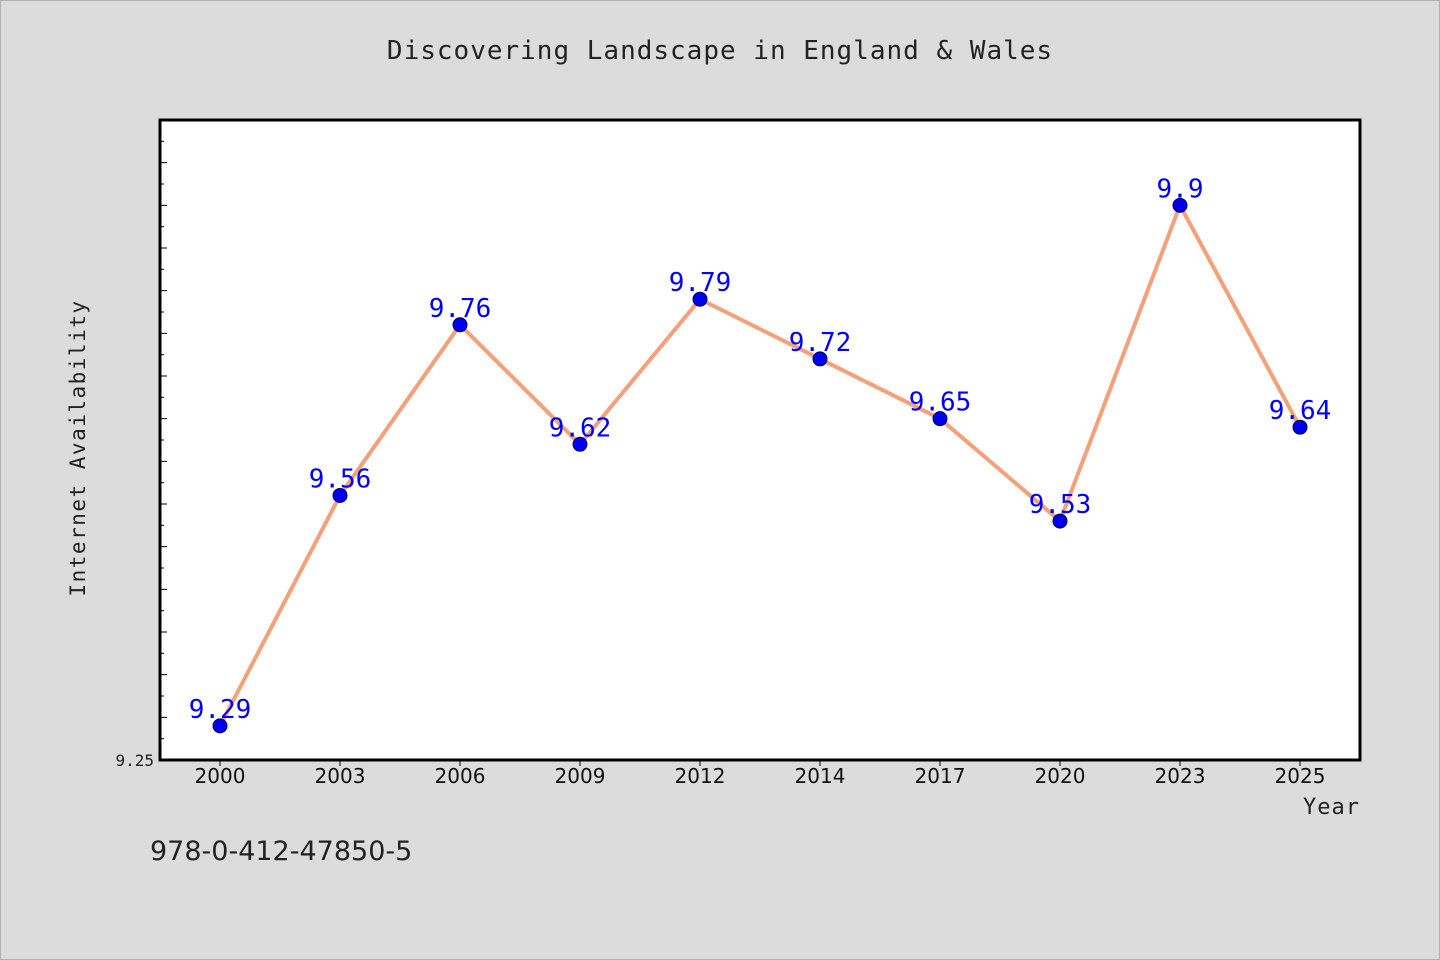 Image resolution: width=1440 pixels, height=960 pixels. What do you see at coordinates (281, 851) in the screenshot?
I see `isbn-text: 978-0-412-47850-5` at bounding box center [281, 851].